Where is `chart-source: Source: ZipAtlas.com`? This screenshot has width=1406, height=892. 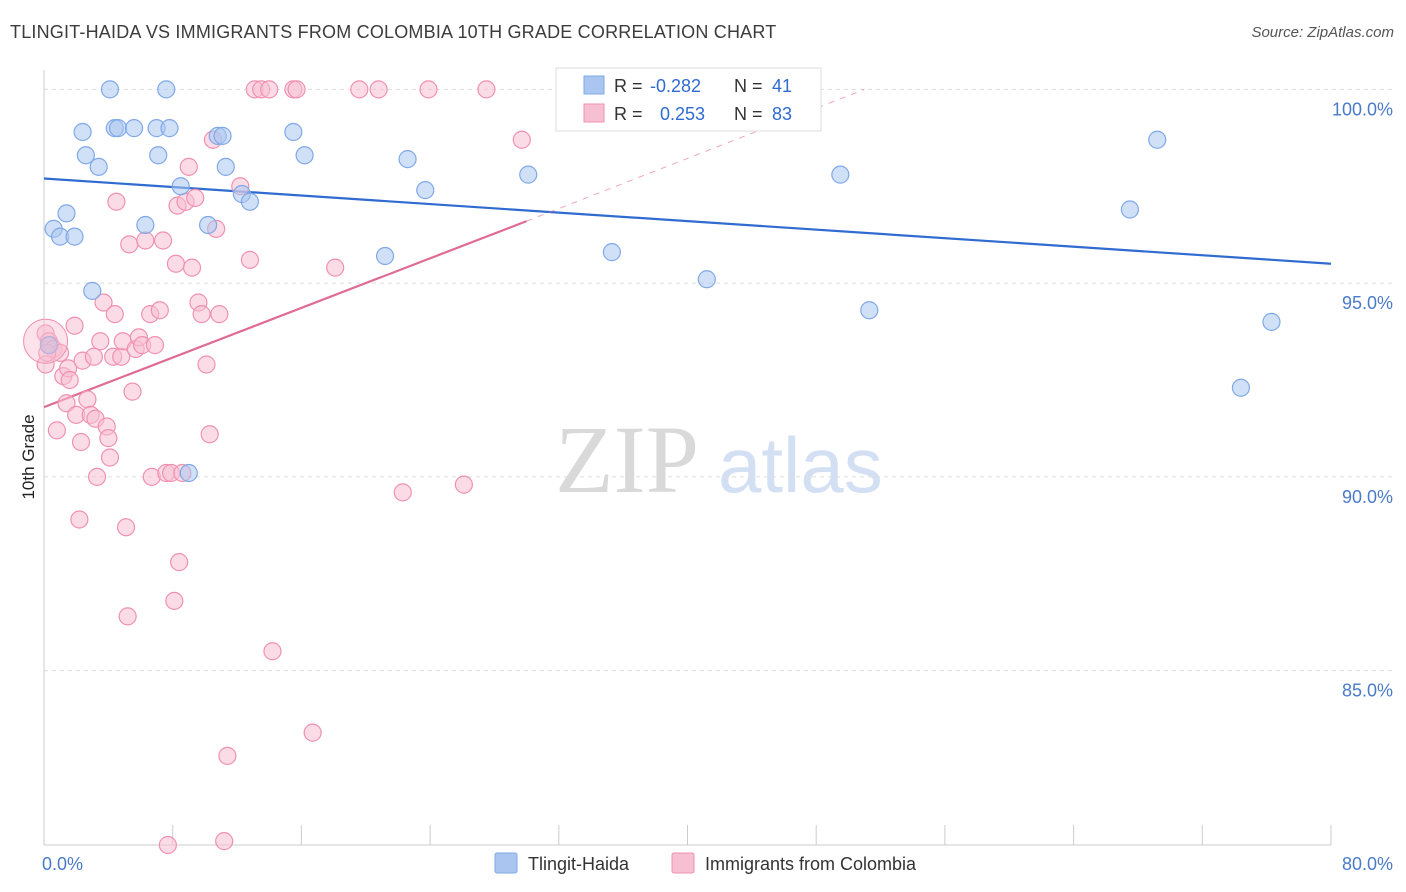
chart-source: Source: ZipAtlas.com is located at coordinates (1322, 32).